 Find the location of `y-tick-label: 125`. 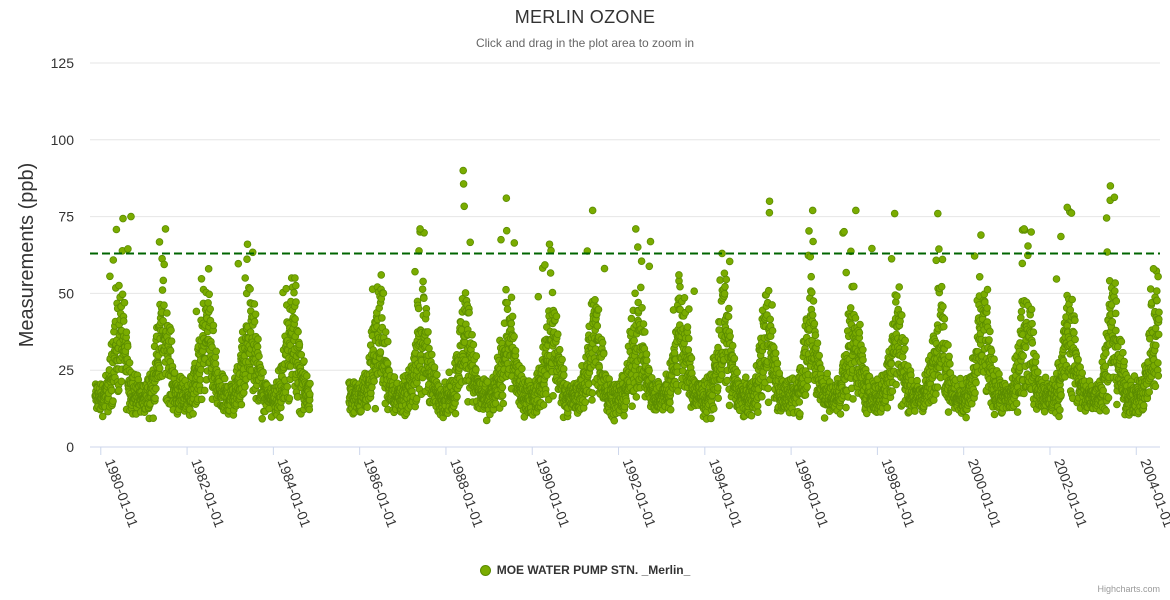

y-tick-label: 125 is located at coordinates (63, 63).